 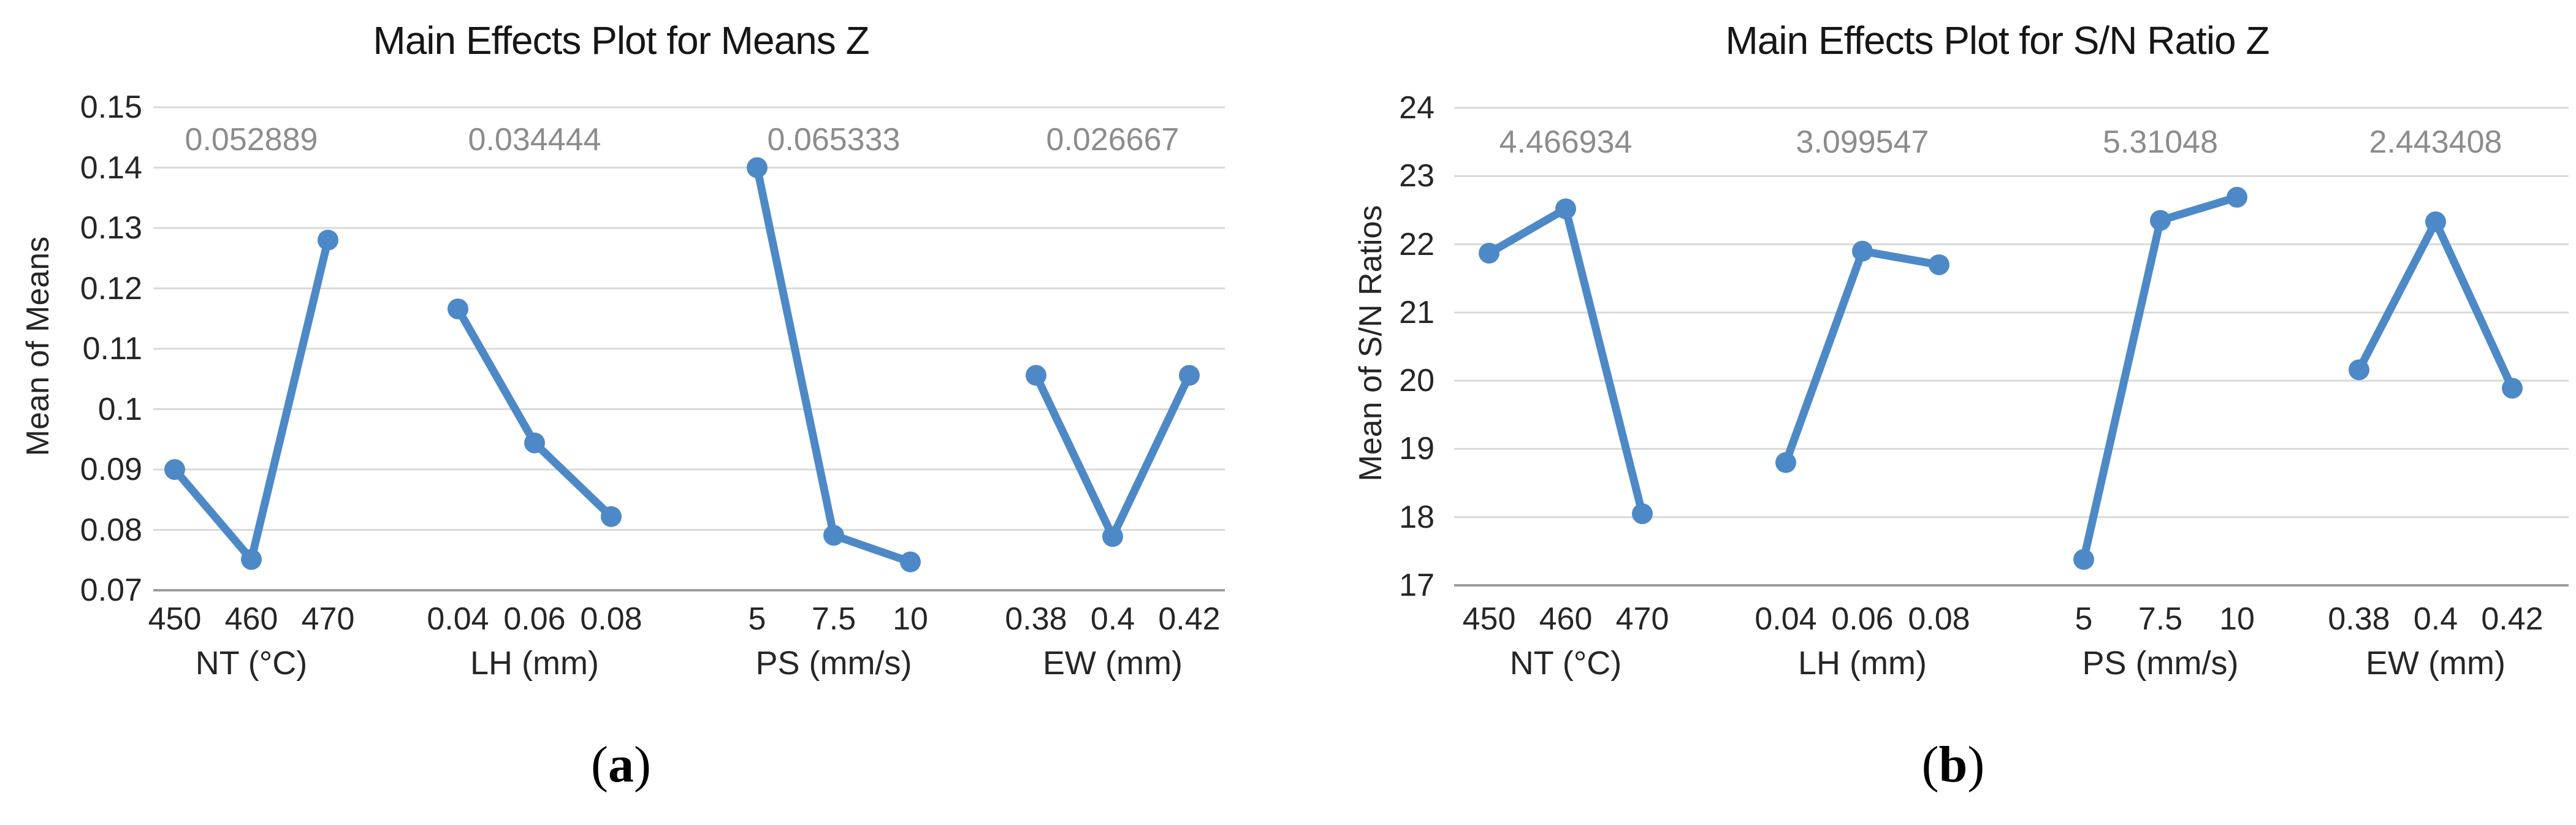 I want to click on chart-0-xtick: 470, so click(x=328, y=619).